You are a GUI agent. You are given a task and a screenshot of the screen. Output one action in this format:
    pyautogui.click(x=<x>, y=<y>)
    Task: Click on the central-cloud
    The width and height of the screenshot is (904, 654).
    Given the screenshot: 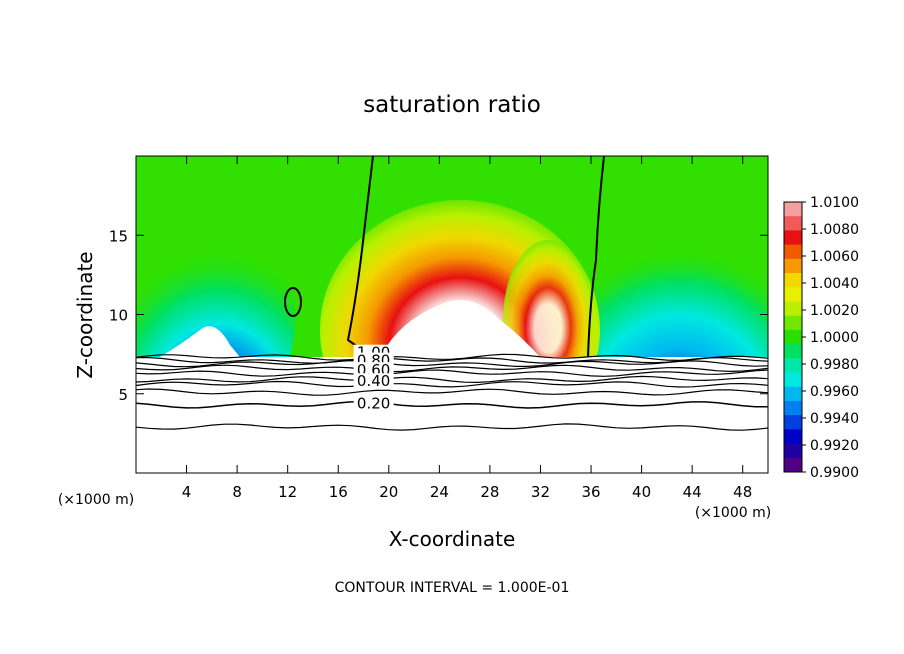 What is the action you would take?
    pyautogui.click(x=460, y=328)
    